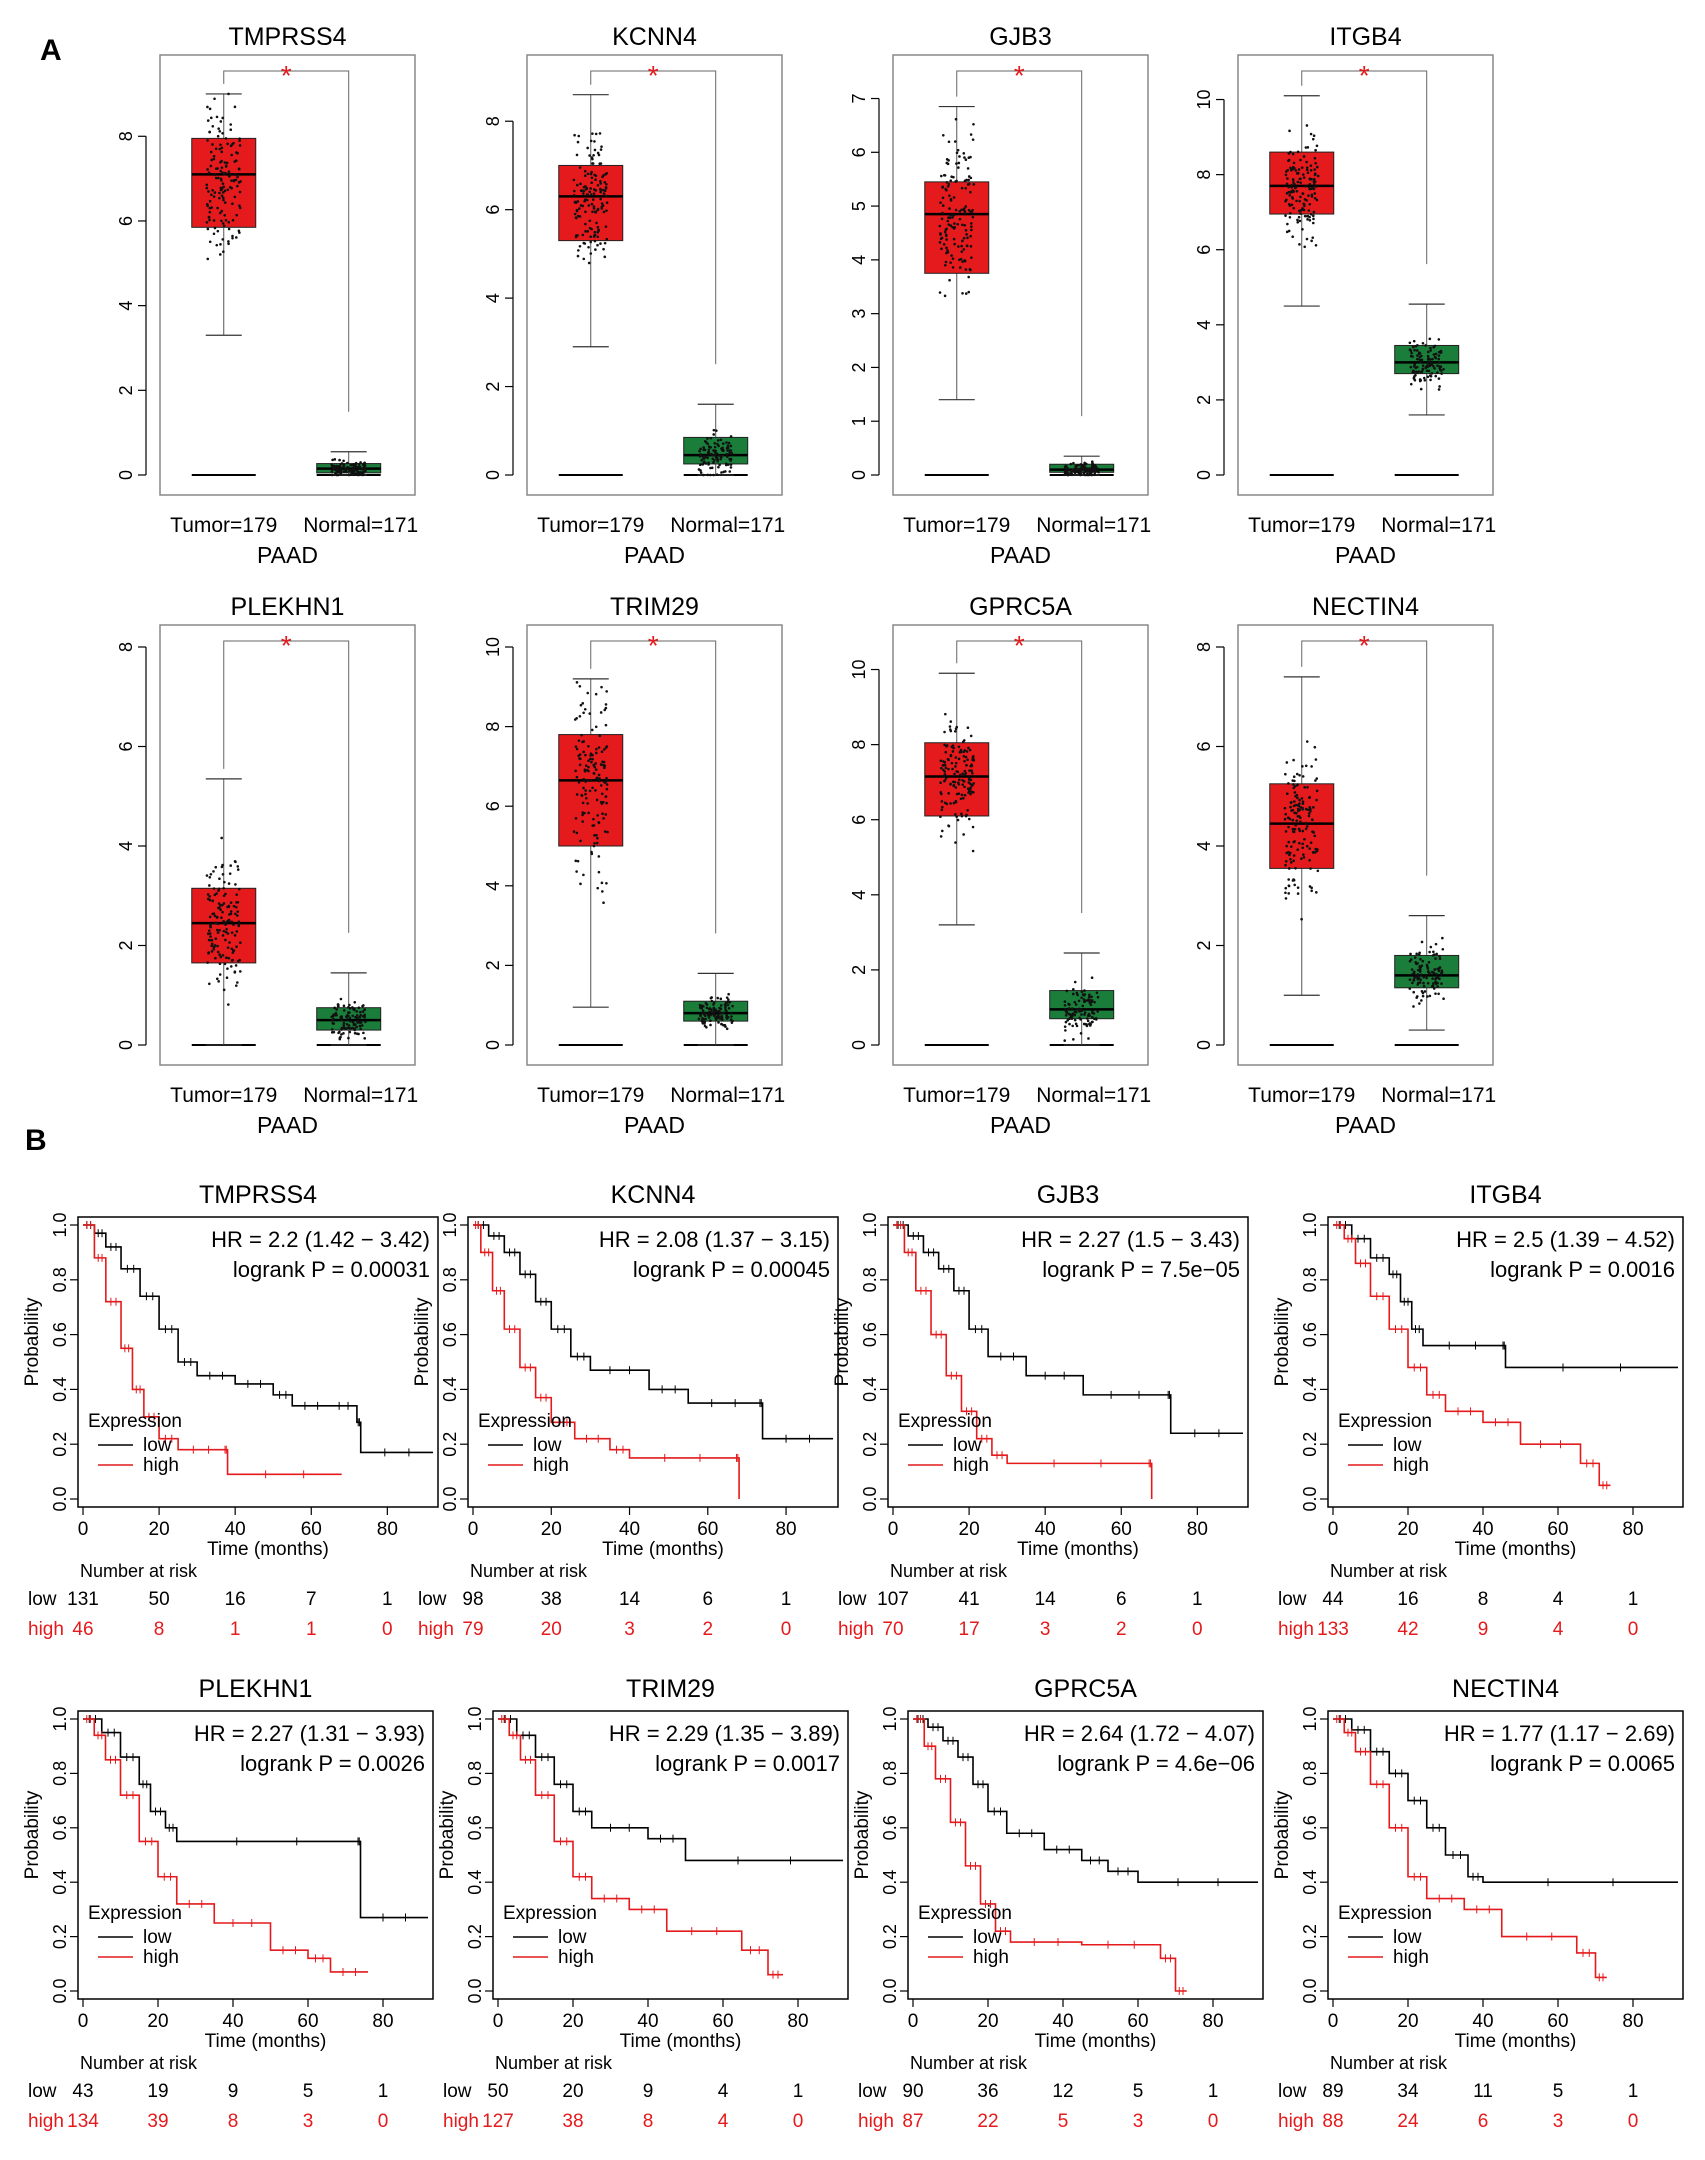 The height and width of the screenshot is (2160, 1705). What do you see at coordinates (1310, 1224) in the screenshot?
I see `y-tick-label: 1.0` at bounding box center [1310, 1224].